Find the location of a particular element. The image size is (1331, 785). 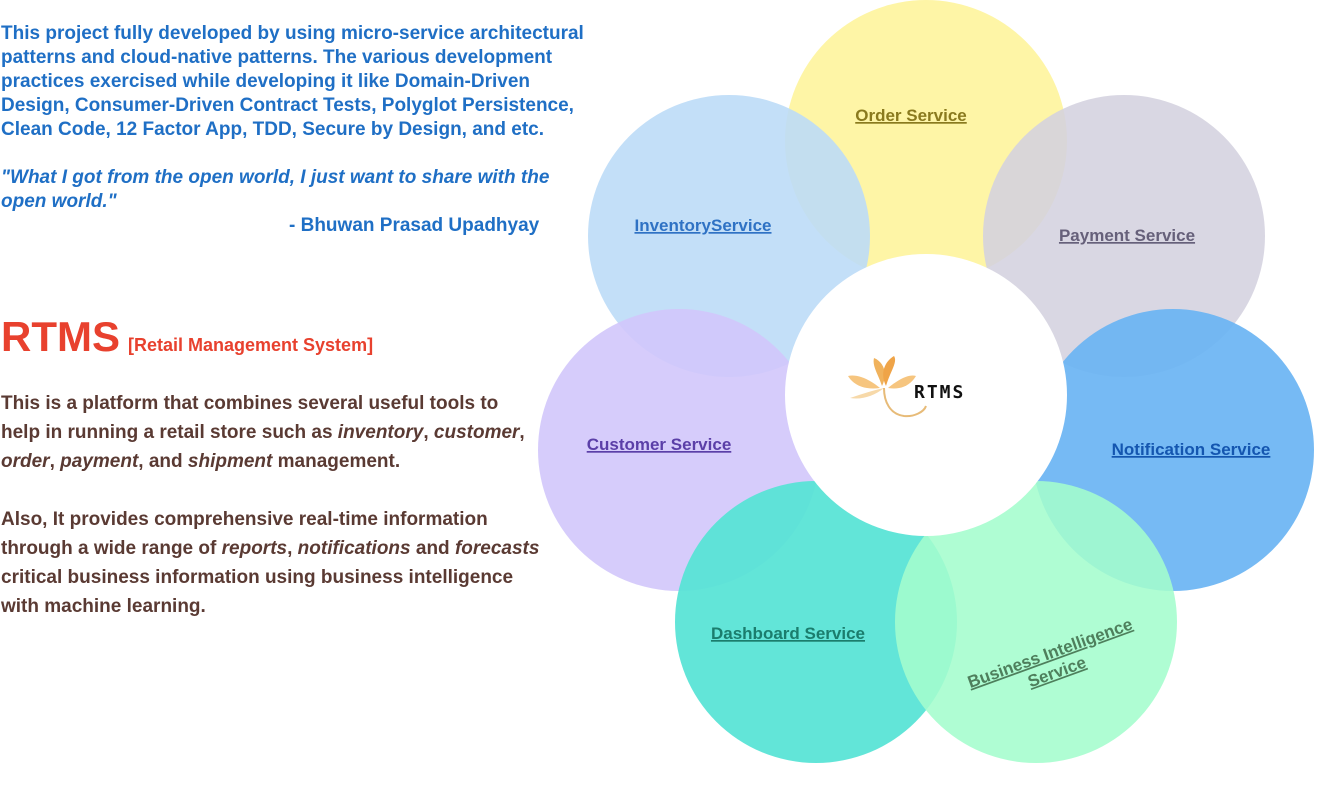

payment-service-circle is located at coordinates (1124, 236).